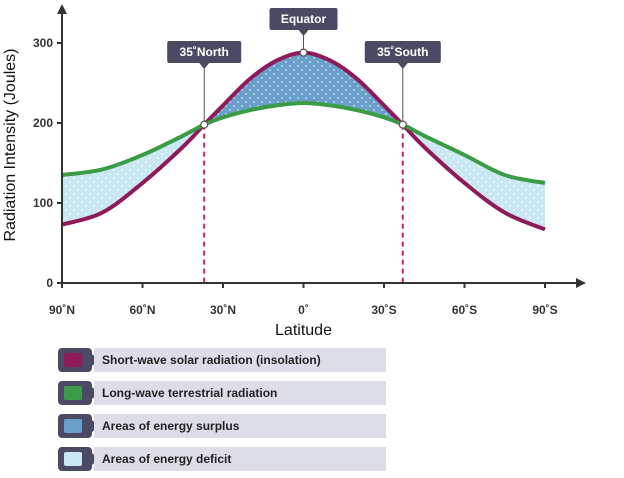  What do you see at coordinates (49, 283) in the screenshot?
I see `y-tick-label: 0` at bounding box center [49, 283].